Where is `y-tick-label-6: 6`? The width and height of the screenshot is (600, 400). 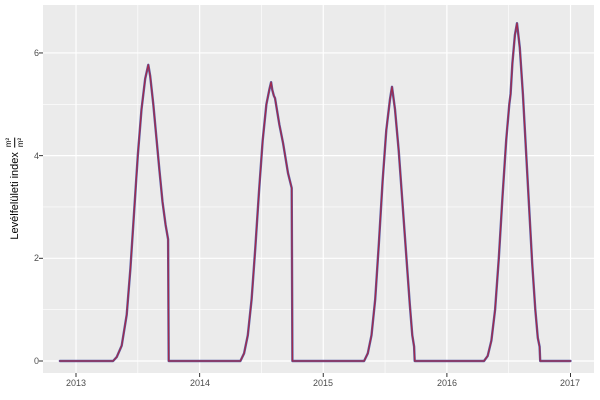 y-tick-label-6: 6 is located at coordinates (36, 53).